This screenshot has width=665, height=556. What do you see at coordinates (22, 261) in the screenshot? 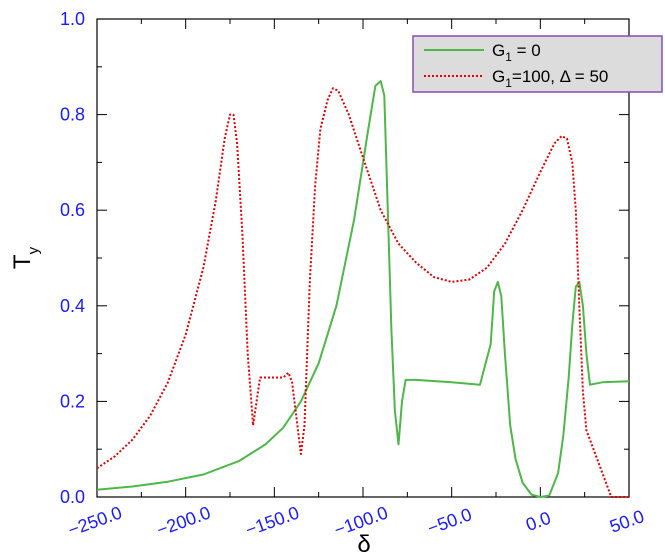
I see `y-axis-title-main: T` at bounding box center [22, 261].